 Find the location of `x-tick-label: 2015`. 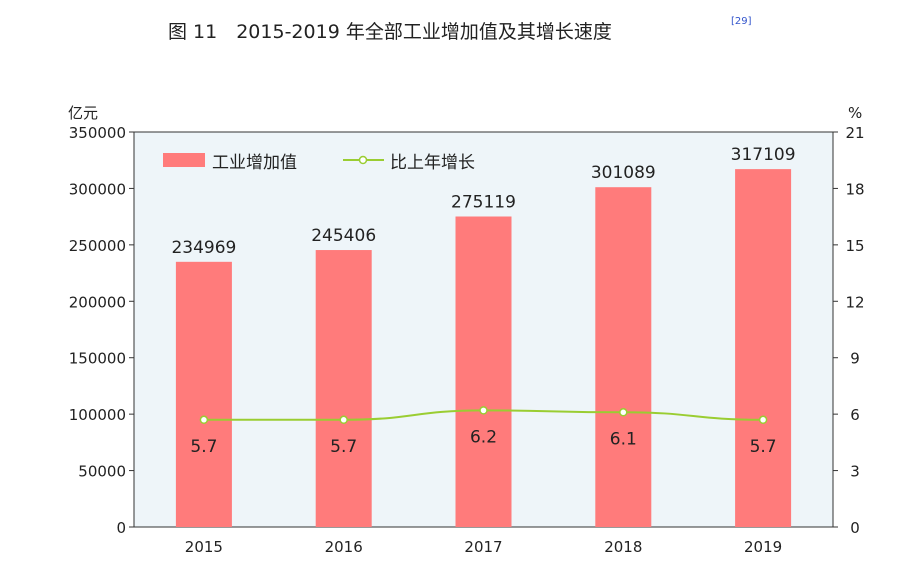

x-tick-label: 2015 is located at coordinates (204, 547).